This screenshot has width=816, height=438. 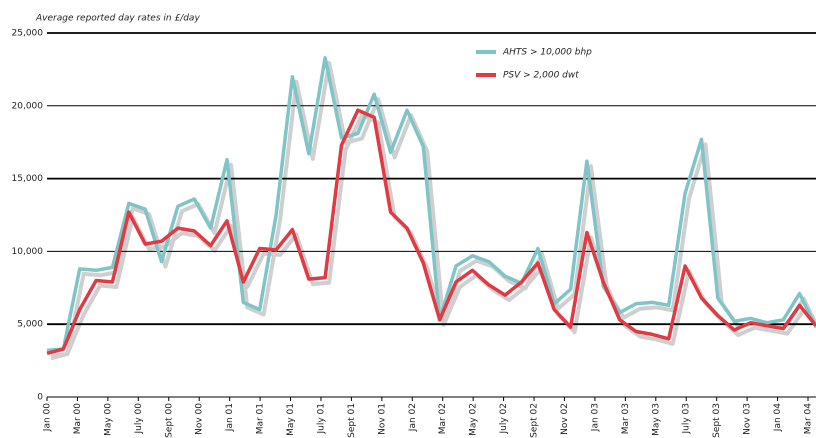 What do you see at coordinates (547, 53) in the screenshot?
I see `legend-label: AHTS > 10,000 bhp` at bounding box center [547, 53].